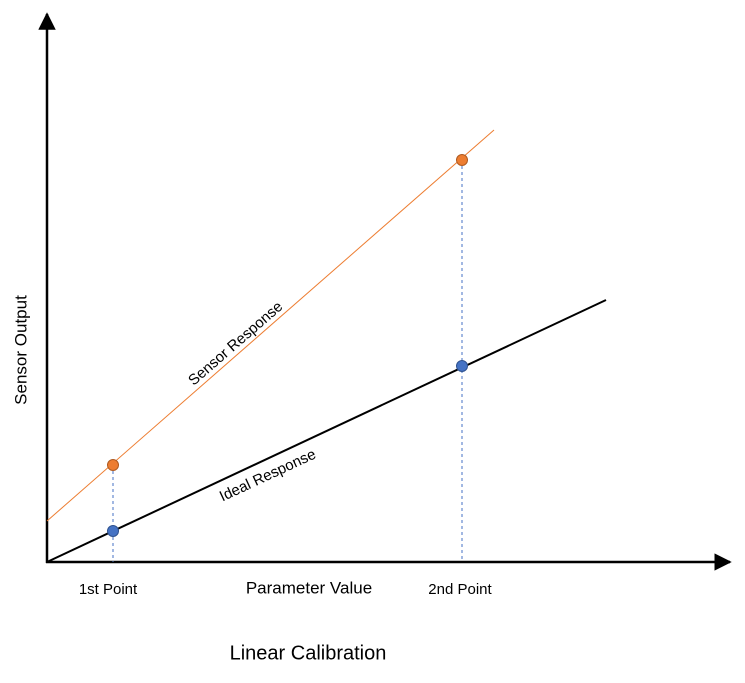  What do you see at coordinates (309, 587) in the screenshot?
I see `x-axis-label: Parameter Value` at bounding box center [309, 587].